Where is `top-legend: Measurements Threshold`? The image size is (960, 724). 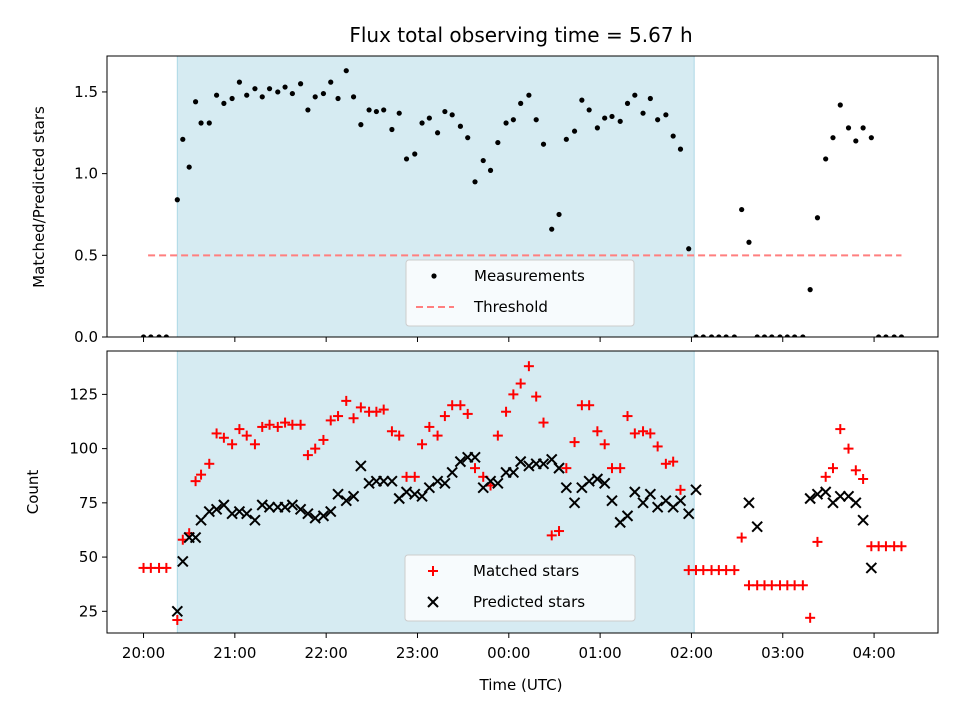
top-legend: Measurements Threshold is located at coordinates (520, 293).